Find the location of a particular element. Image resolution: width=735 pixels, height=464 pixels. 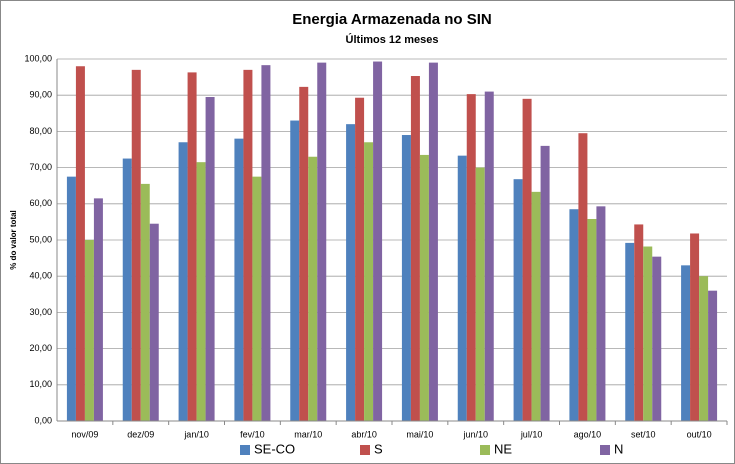

y-tick-label: 50,00 is located at coordinates (40, 239).